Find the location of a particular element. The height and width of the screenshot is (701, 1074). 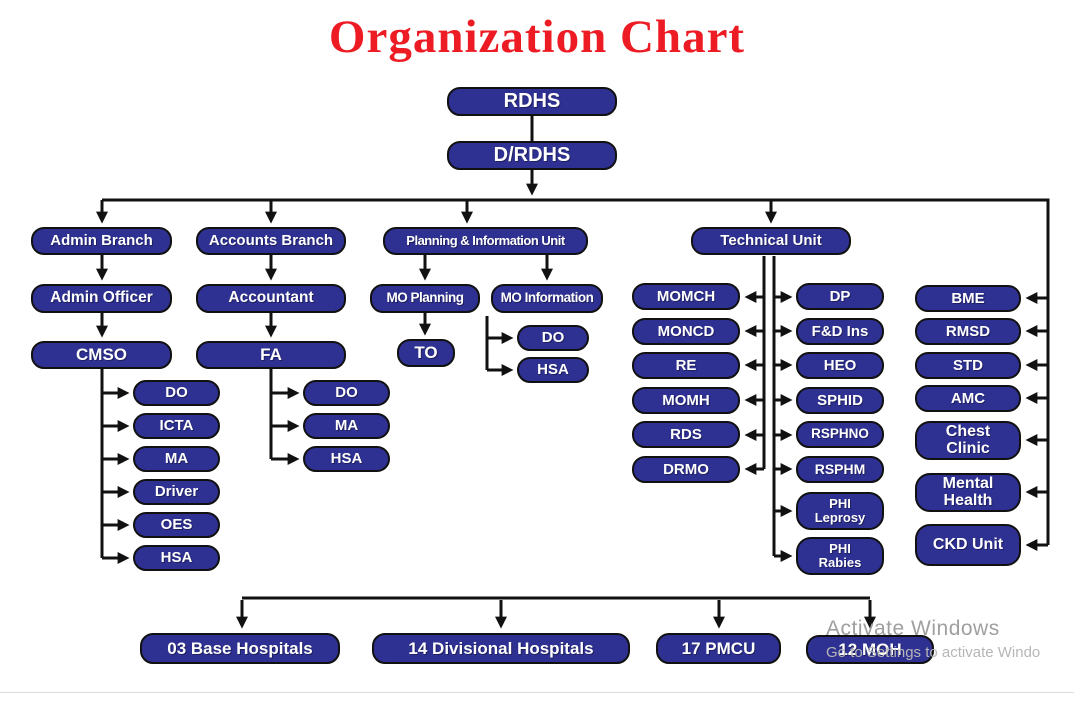

page-title: Organization Chart is located at coordinates (537, 37).